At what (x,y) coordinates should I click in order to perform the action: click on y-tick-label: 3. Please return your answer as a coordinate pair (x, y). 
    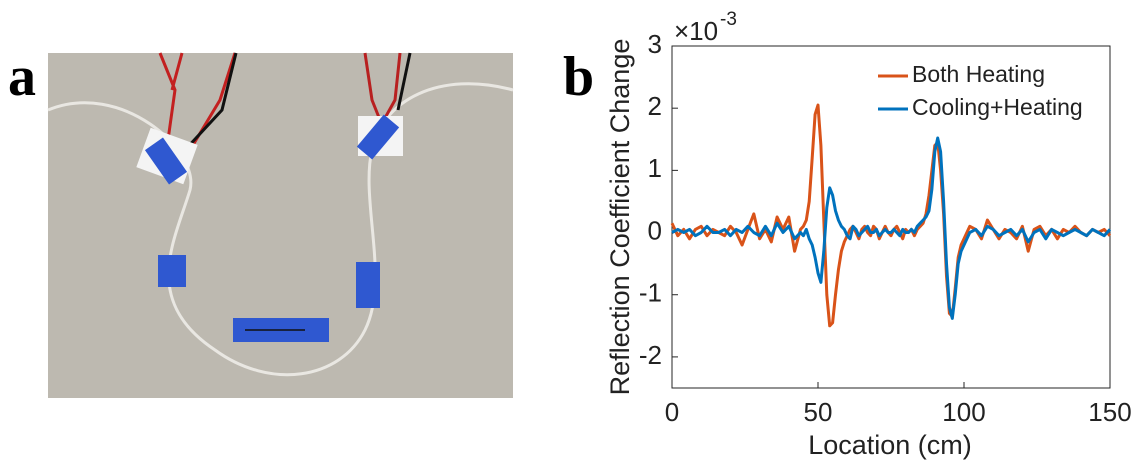
    Looking at the image, I should click on (655, 44).